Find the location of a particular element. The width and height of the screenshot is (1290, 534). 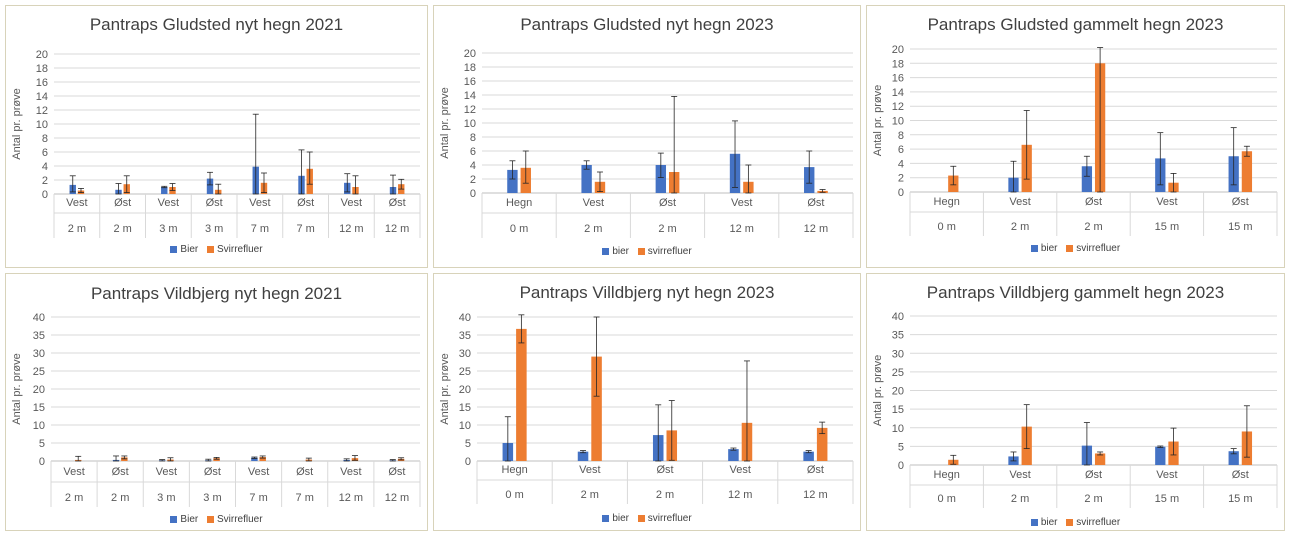

chart-title: Pantraps Villdbjerg nyt hegn 2023 is located at coordinates (647, 292).